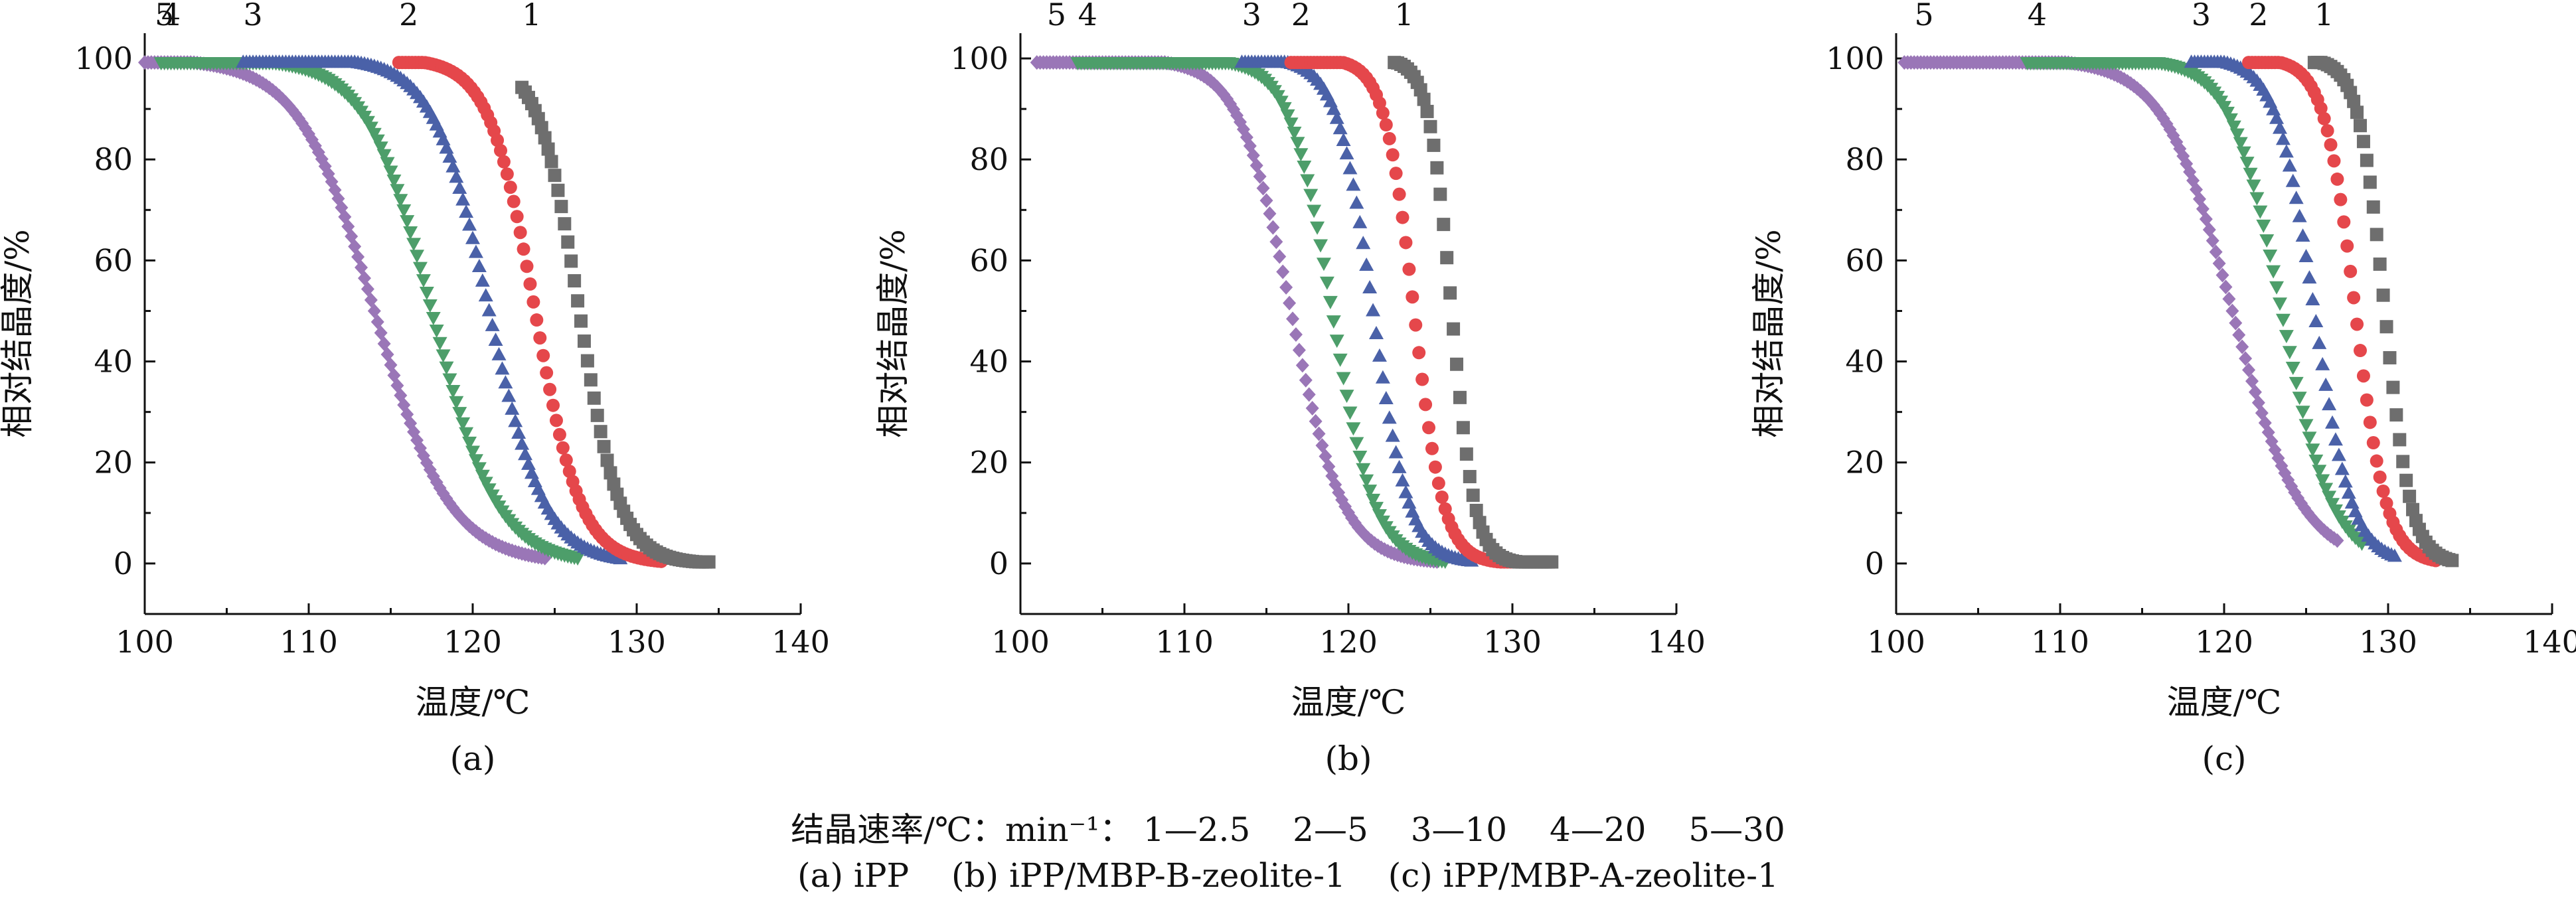  I want to click on x-tick-label: 120, so click(472, 642).